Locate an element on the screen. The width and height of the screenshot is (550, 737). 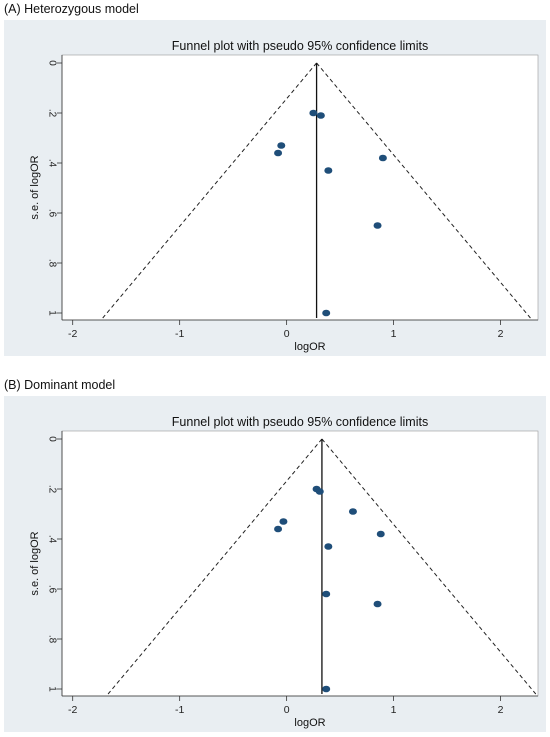
panel-a-label: (A) Heterozygous model is located at coordinates (71, 9).